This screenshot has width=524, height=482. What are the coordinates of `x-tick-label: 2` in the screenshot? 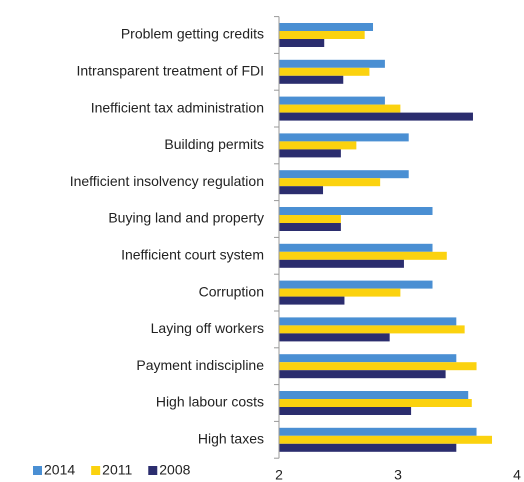 It's located at (279, 474).